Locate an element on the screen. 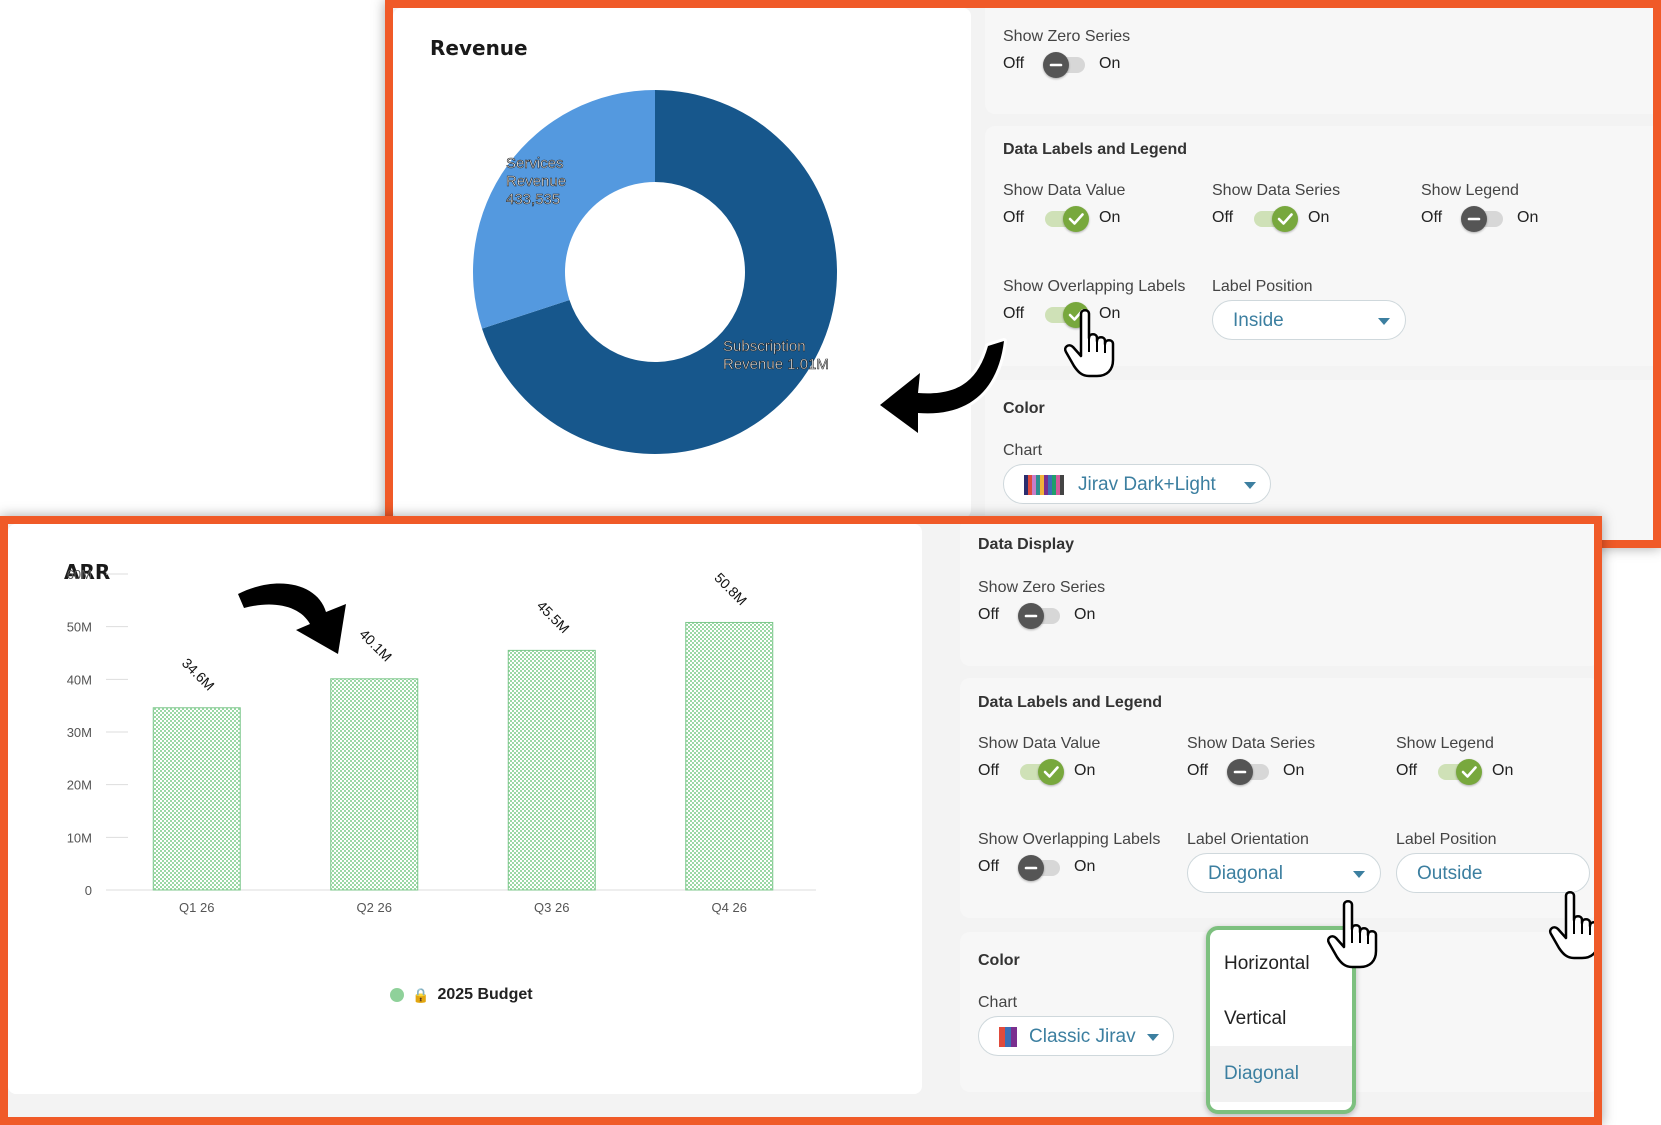  slice-label: Services Revenue 433,535 is located at coordinates (536, 181).